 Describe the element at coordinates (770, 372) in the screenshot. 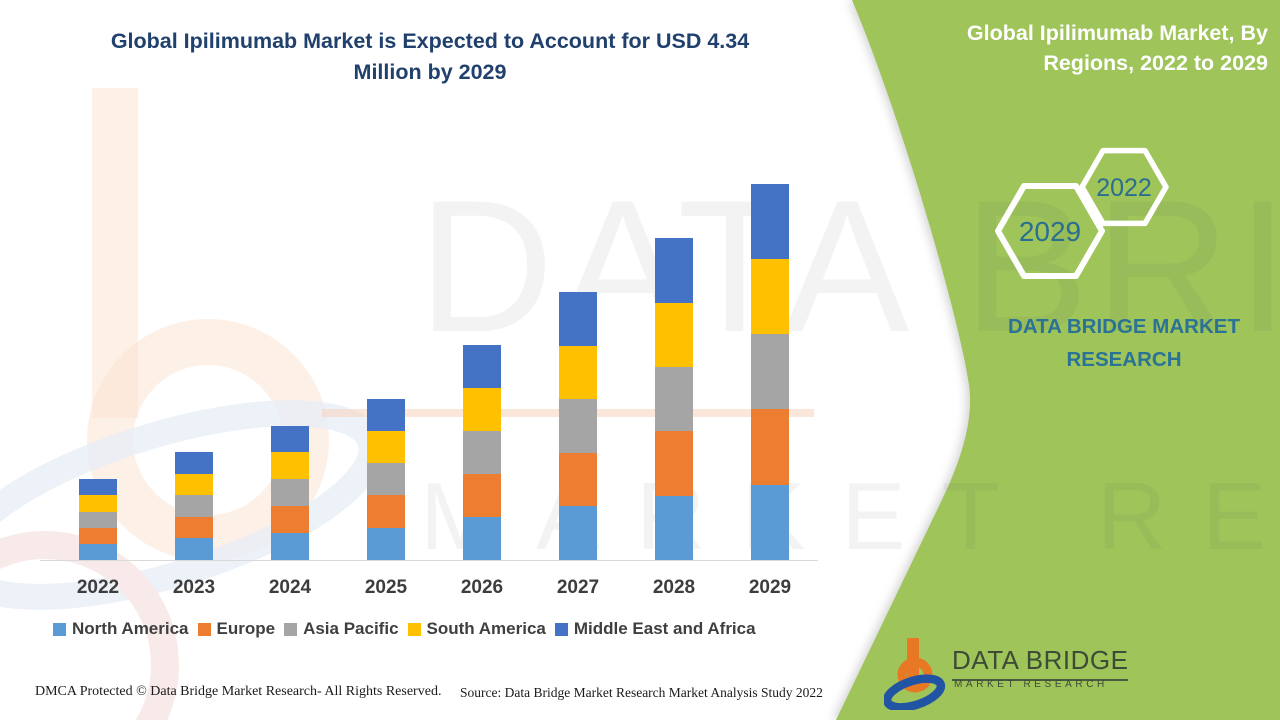

I see `bar-segment-2029-asia-pacific` at that location.